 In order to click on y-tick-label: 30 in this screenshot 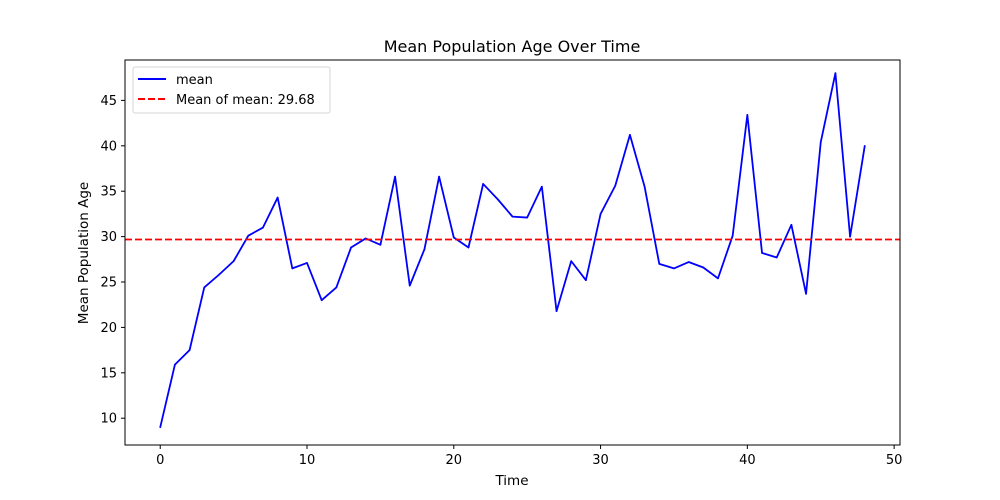, I will do `click(108, 237)`.